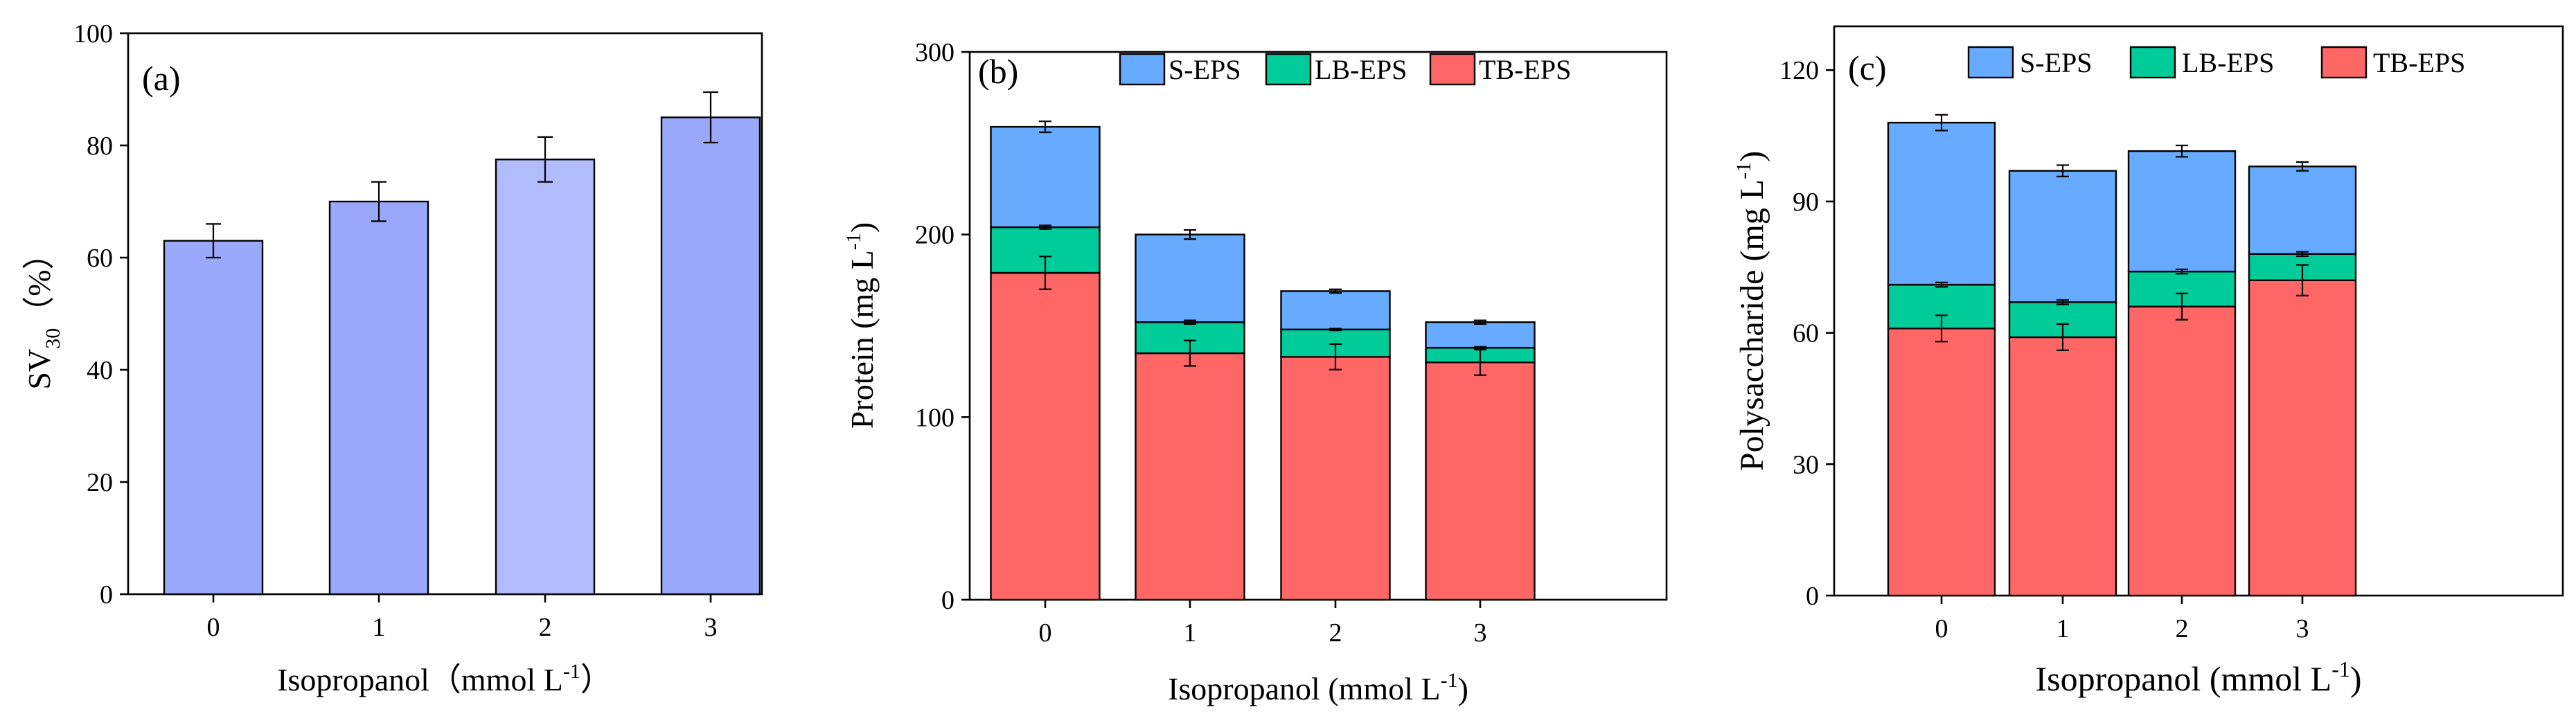  I want to click on panel-c-legend: S-EPS LB-EPS TB-EPS, so click(2216, 62).